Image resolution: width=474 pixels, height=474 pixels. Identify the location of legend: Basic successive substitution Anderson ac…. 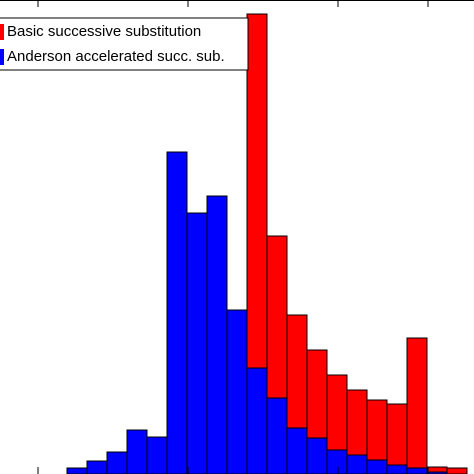
(124, 44).